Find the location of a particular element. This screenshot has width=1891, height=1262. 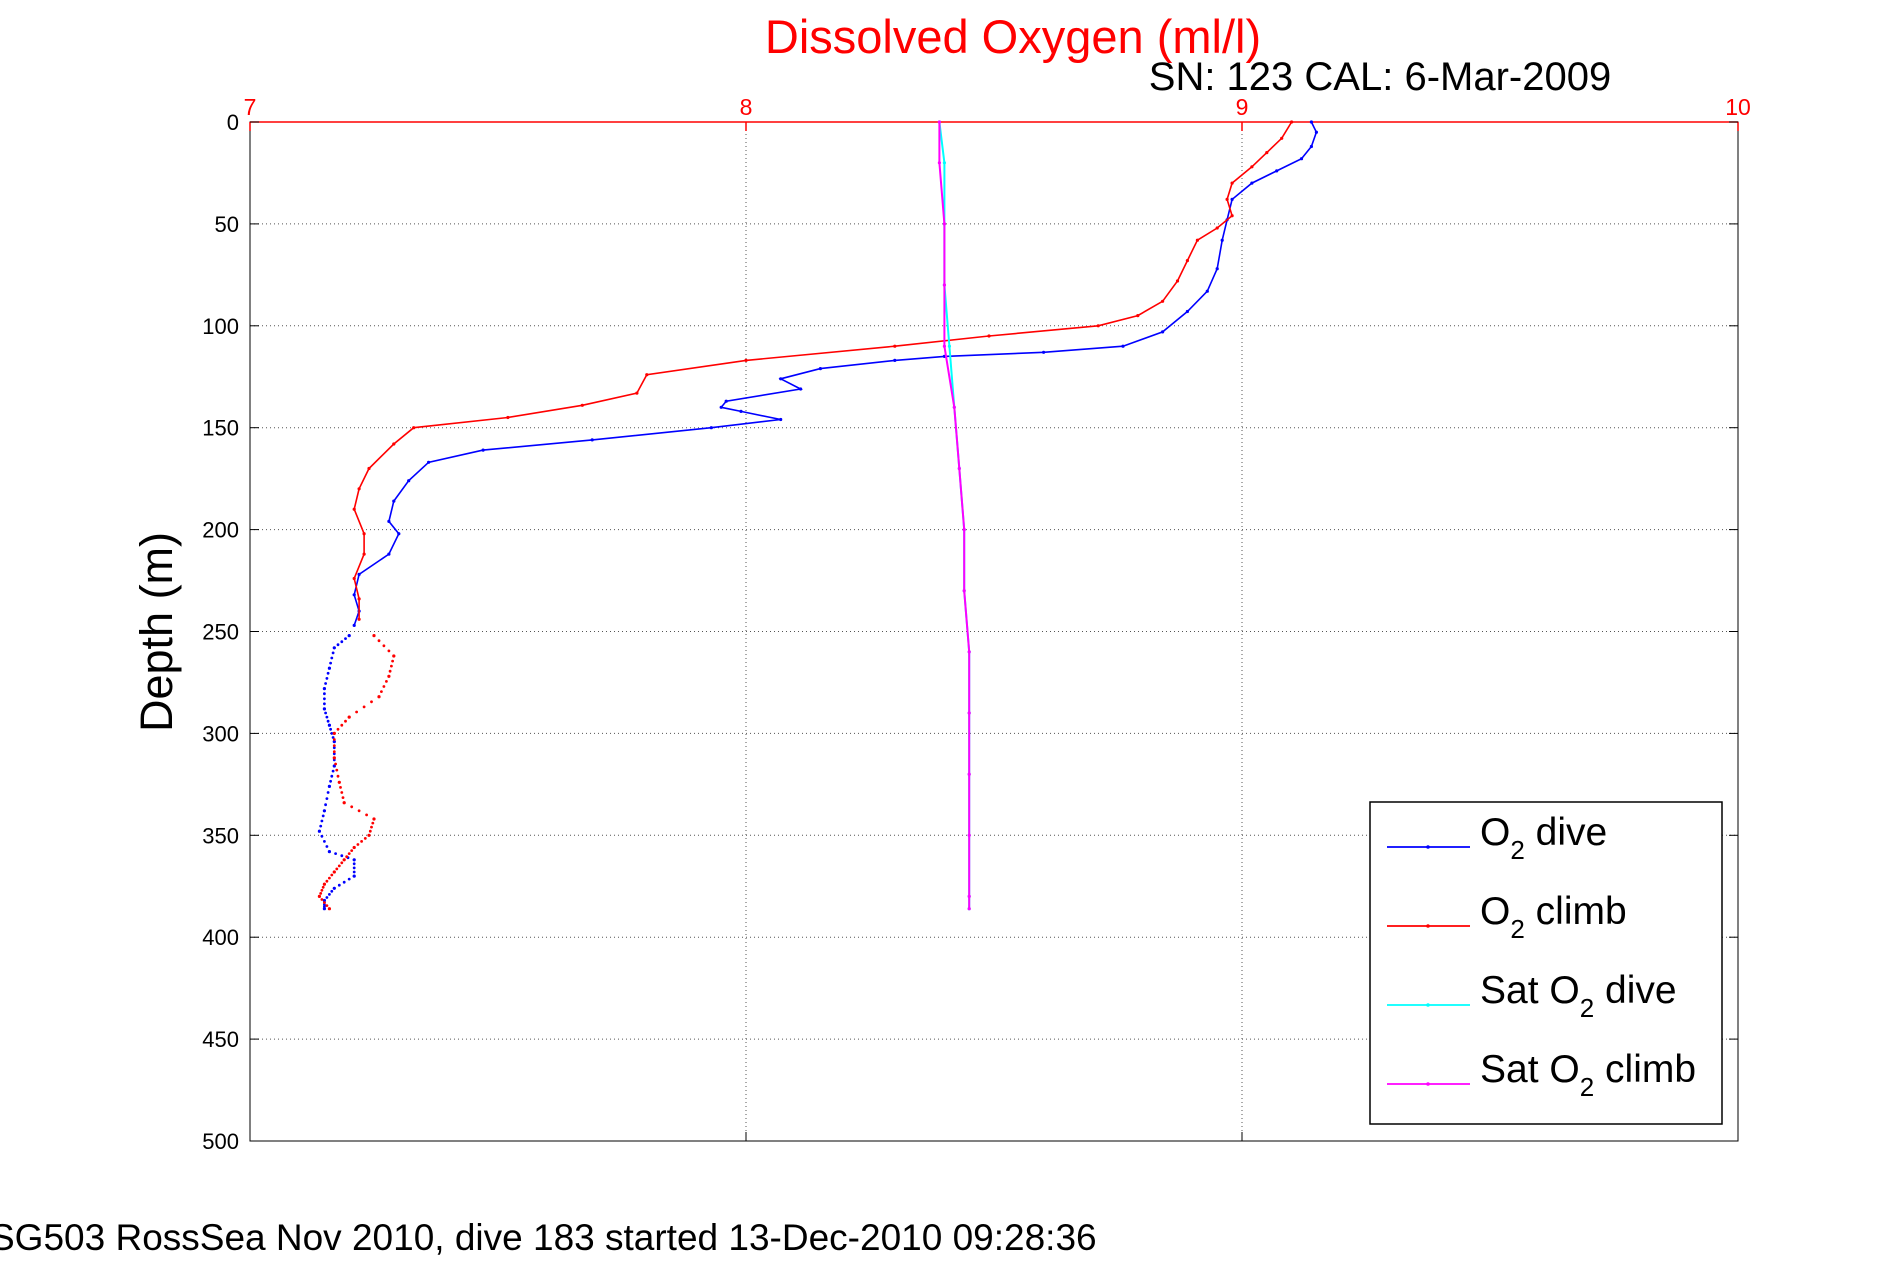

y-axis-label: Depth (m) is located at coordinates (156, 632).